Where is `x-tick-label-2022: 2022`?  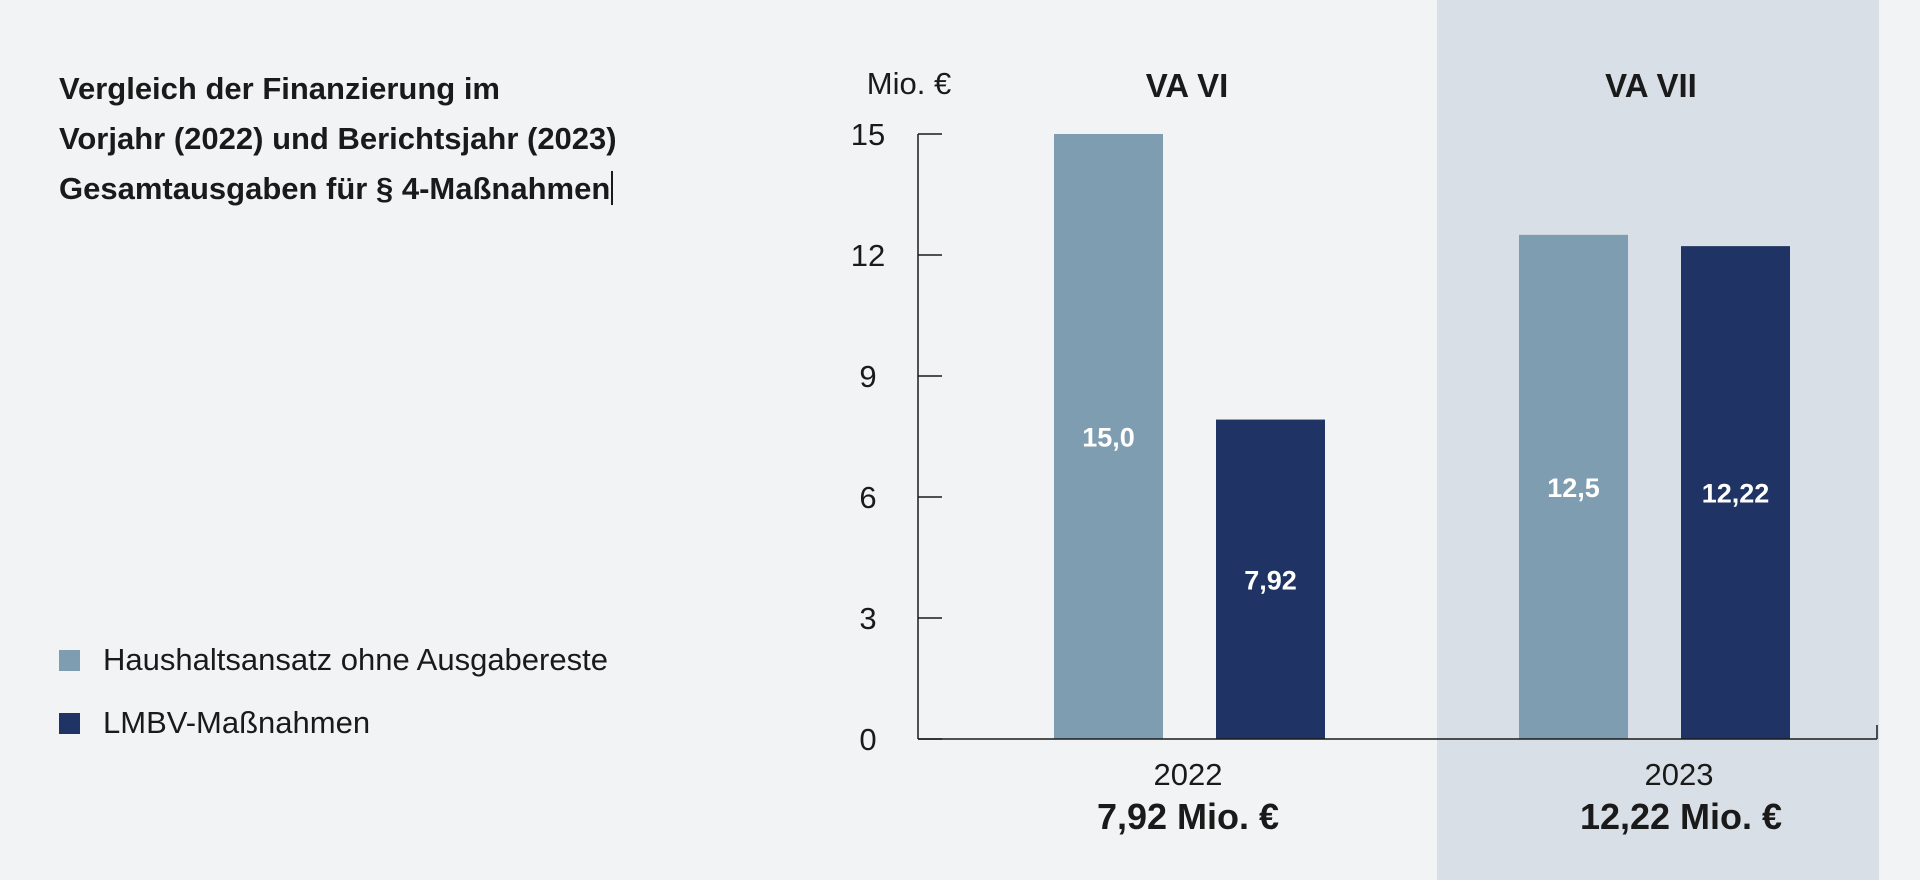 x-tick-label-2022: 2022 is located at coordinates (1188, 774).